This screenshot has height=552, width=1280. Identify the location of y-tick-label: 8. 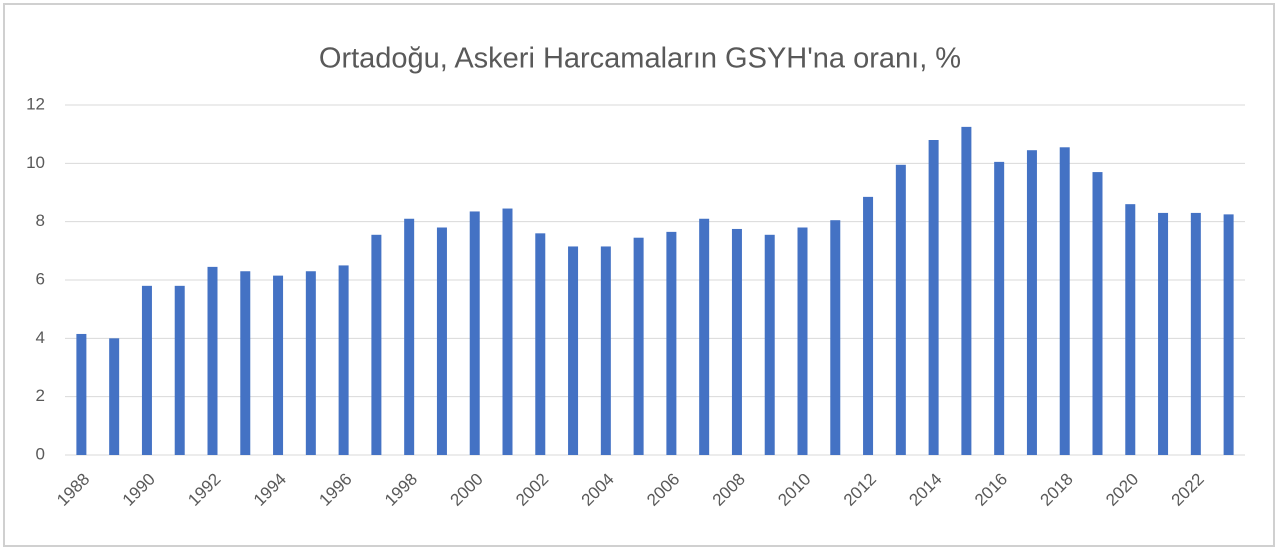
(40, 220).